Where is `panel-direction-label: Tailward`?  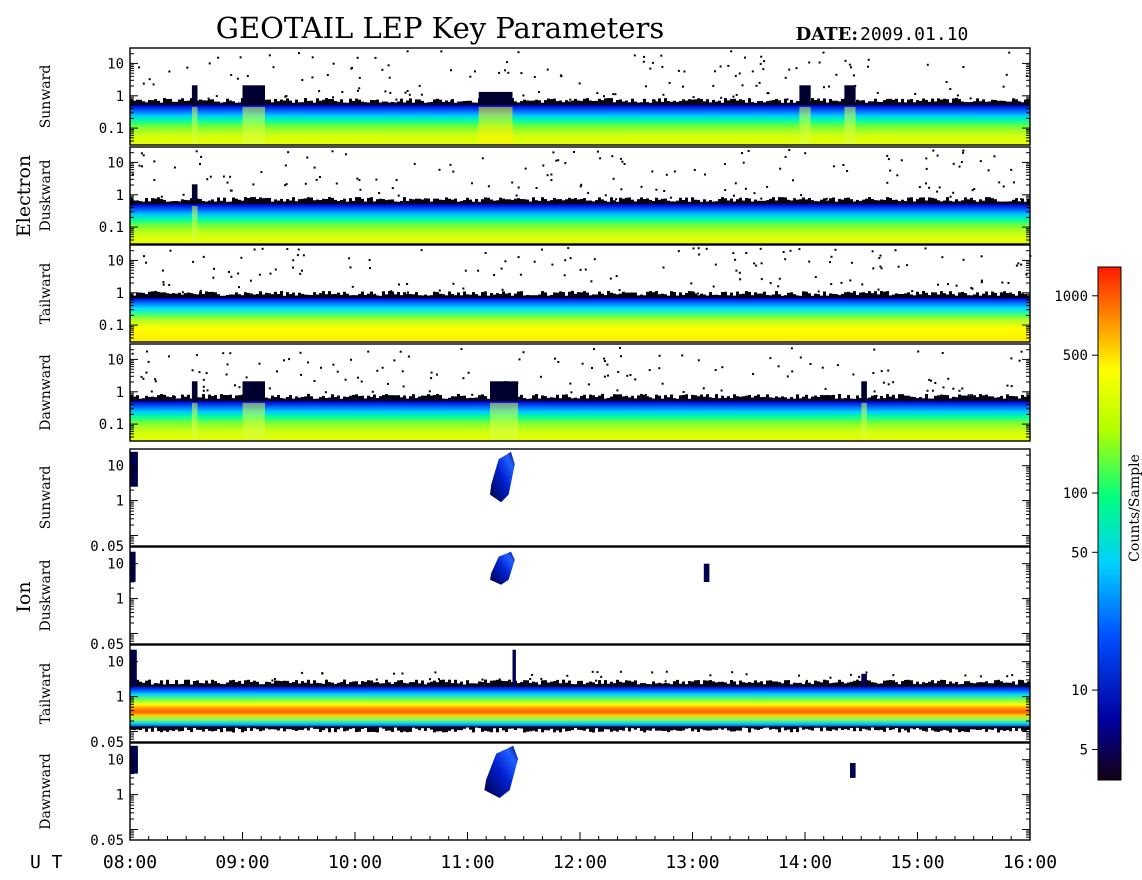
panel-direction-label: Tailward is located at coordinates (46, 294).